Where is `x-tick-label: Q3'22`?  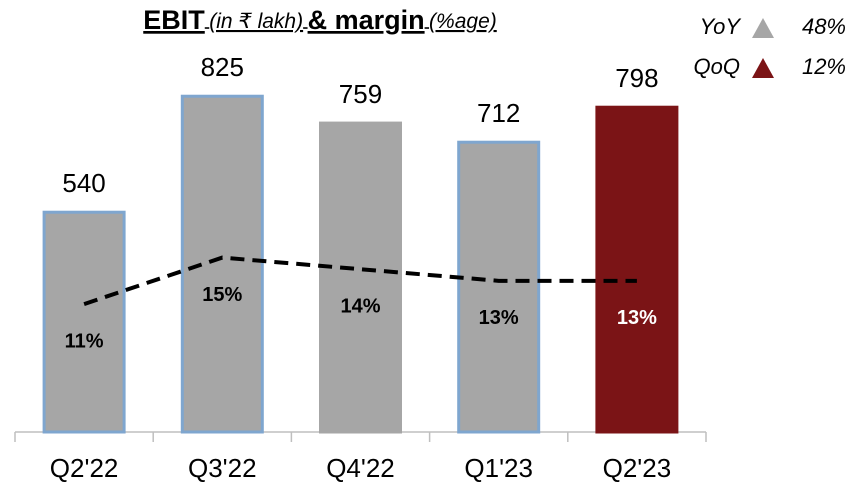 x-tick-label: Q3'22 is located at coordinates (222, 468).